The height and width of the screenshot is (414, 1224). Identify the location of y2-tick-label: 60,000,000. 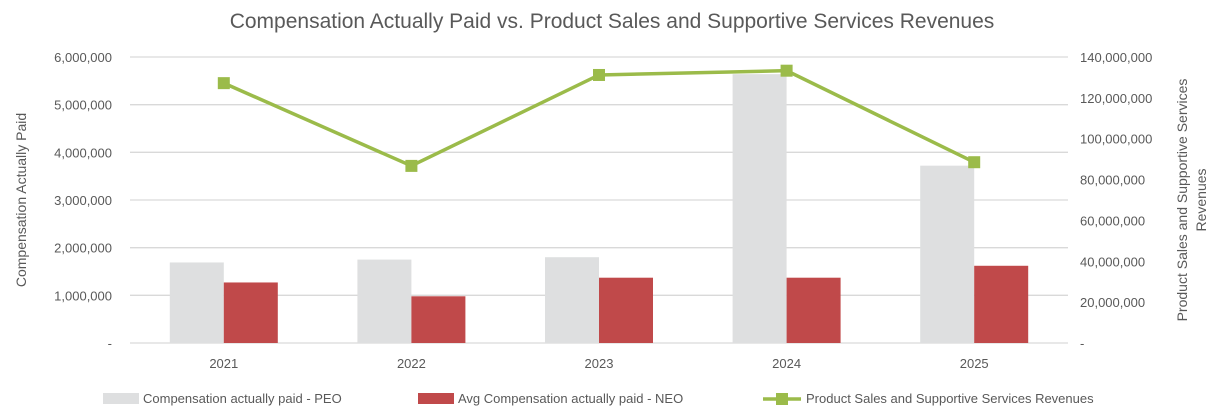
(1112, 220).